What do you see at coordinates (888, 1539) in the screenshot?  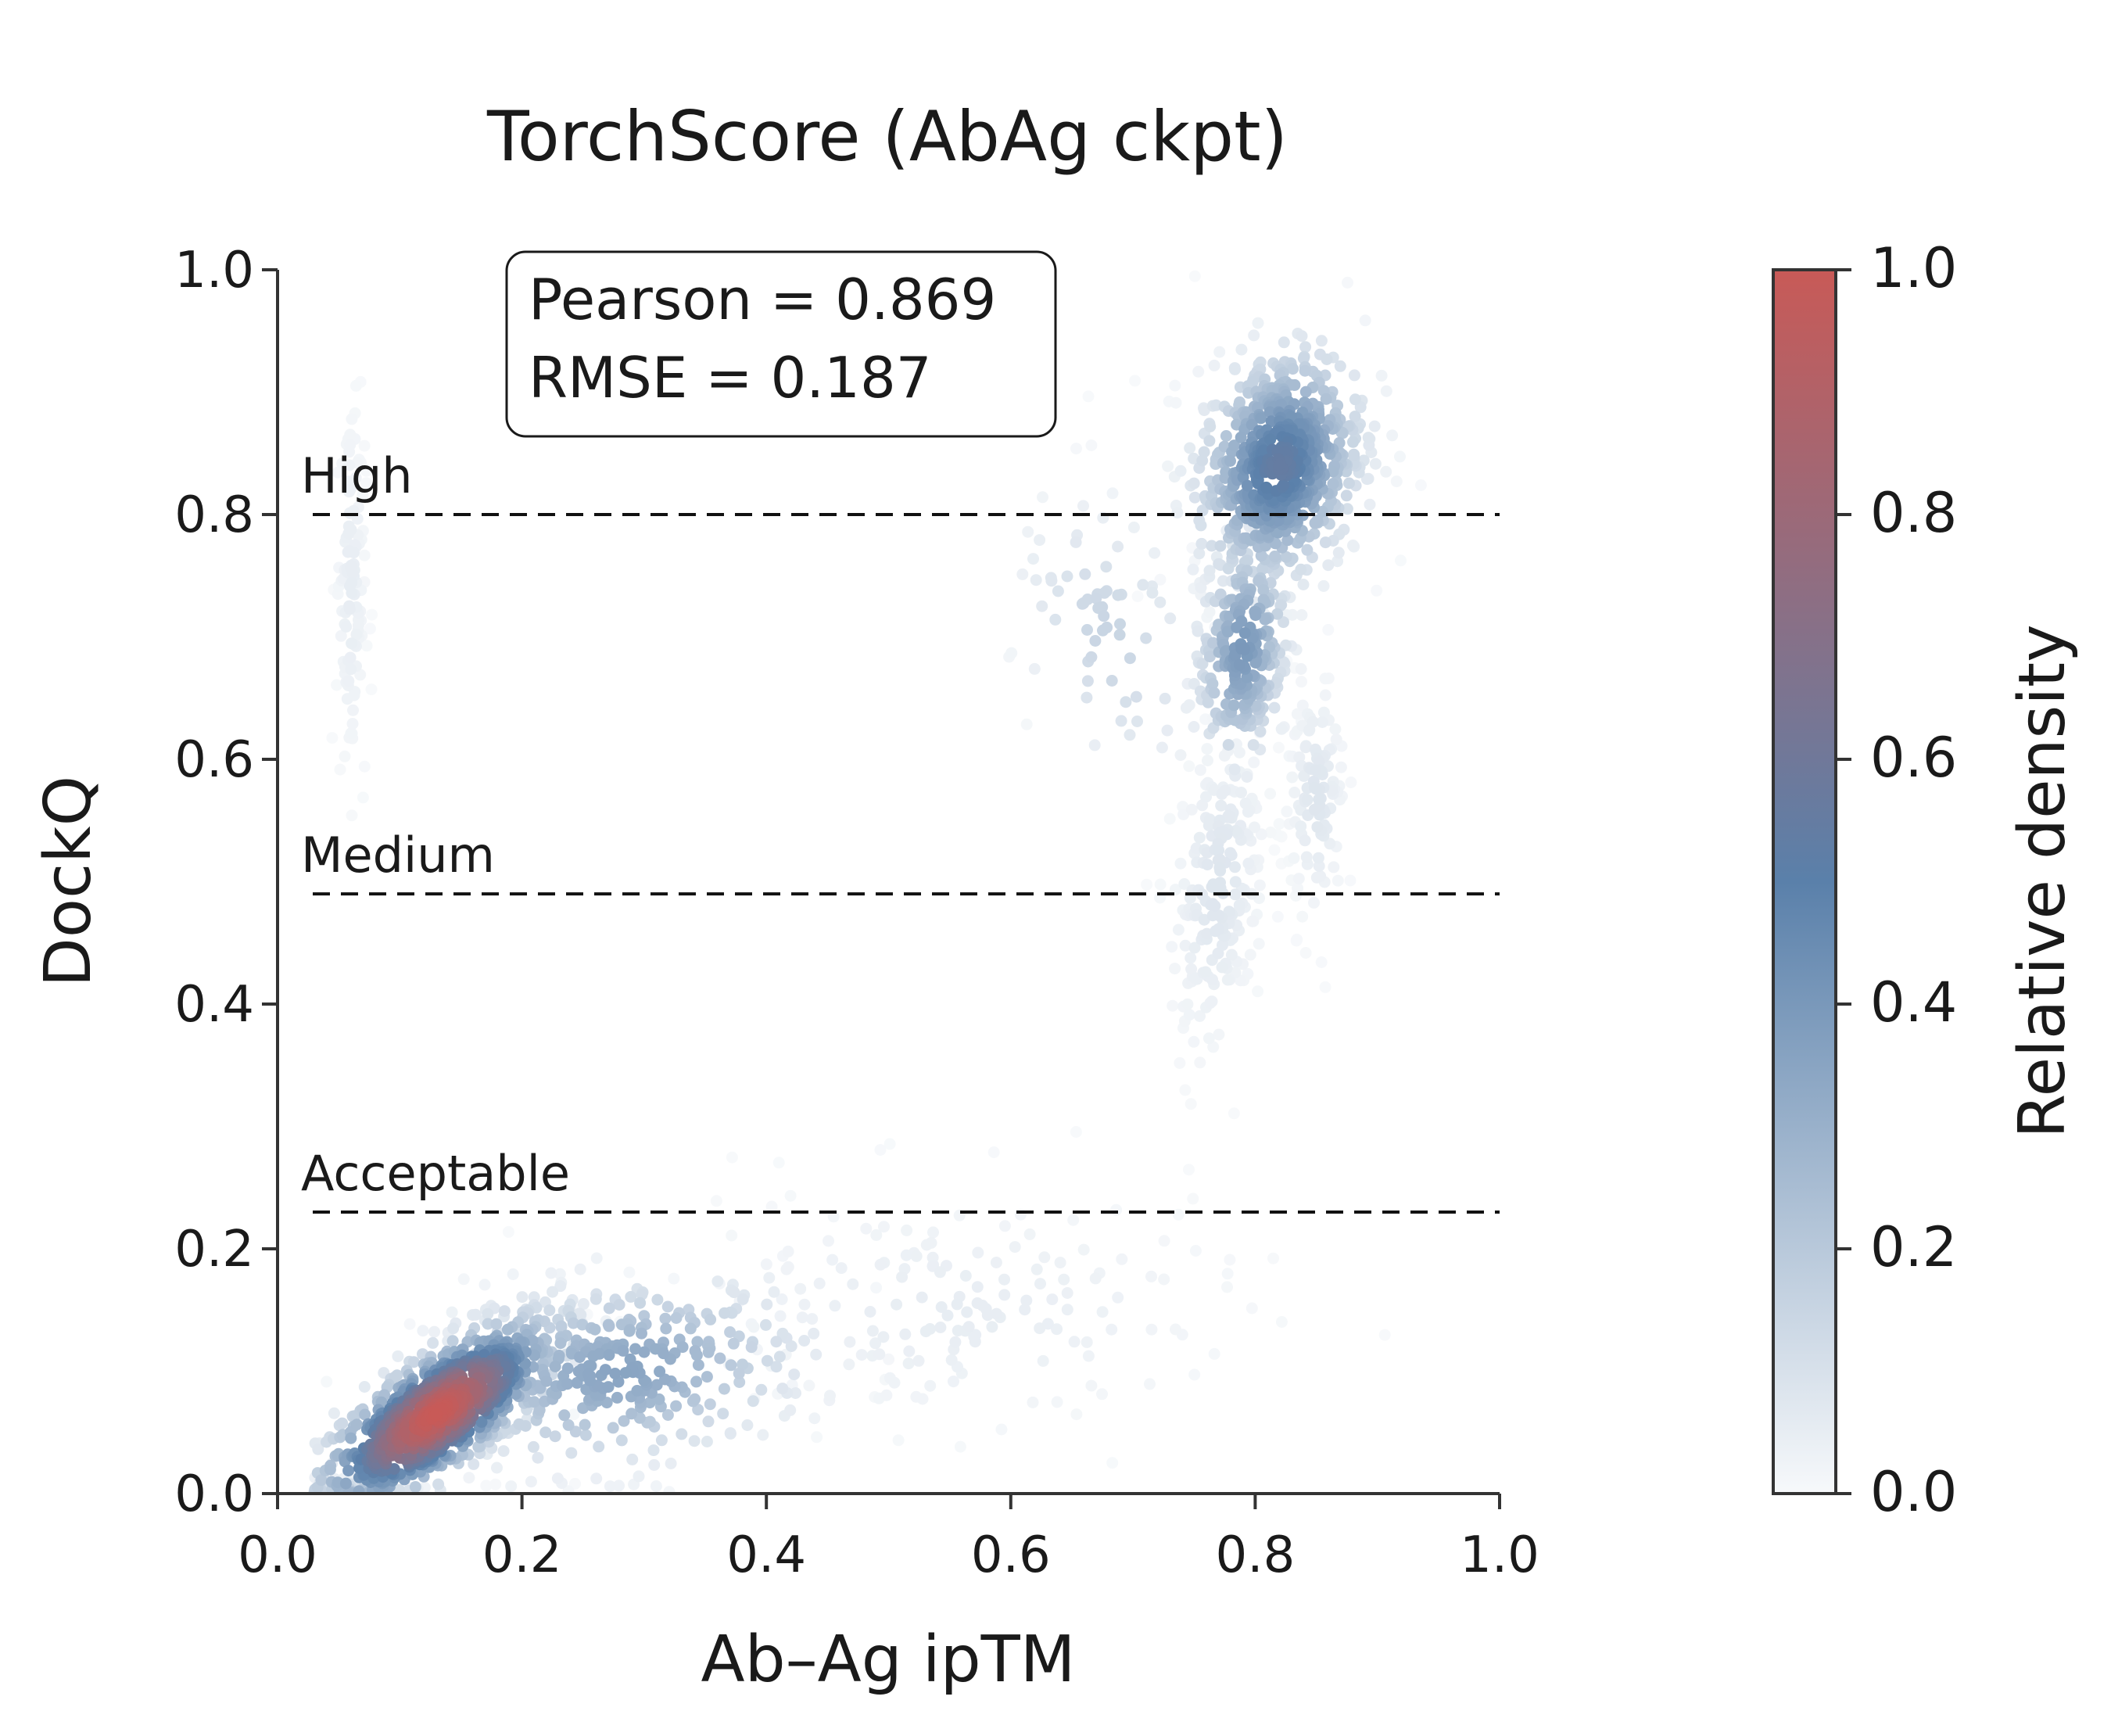 I see `x-ticks: 0.0 0.2 0.4 0.6 0.8 1.0` at bounding box center [888, 1539].